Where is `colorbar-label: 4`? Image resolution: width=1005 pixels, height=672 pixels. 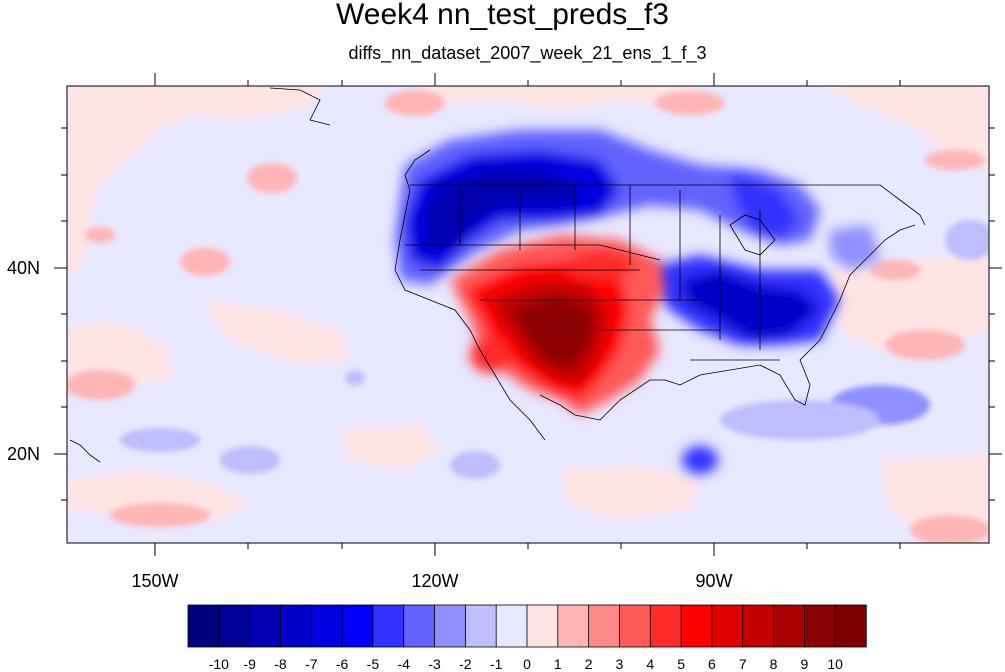
colorbar-label: 4 is located at coordinates (650, 664).